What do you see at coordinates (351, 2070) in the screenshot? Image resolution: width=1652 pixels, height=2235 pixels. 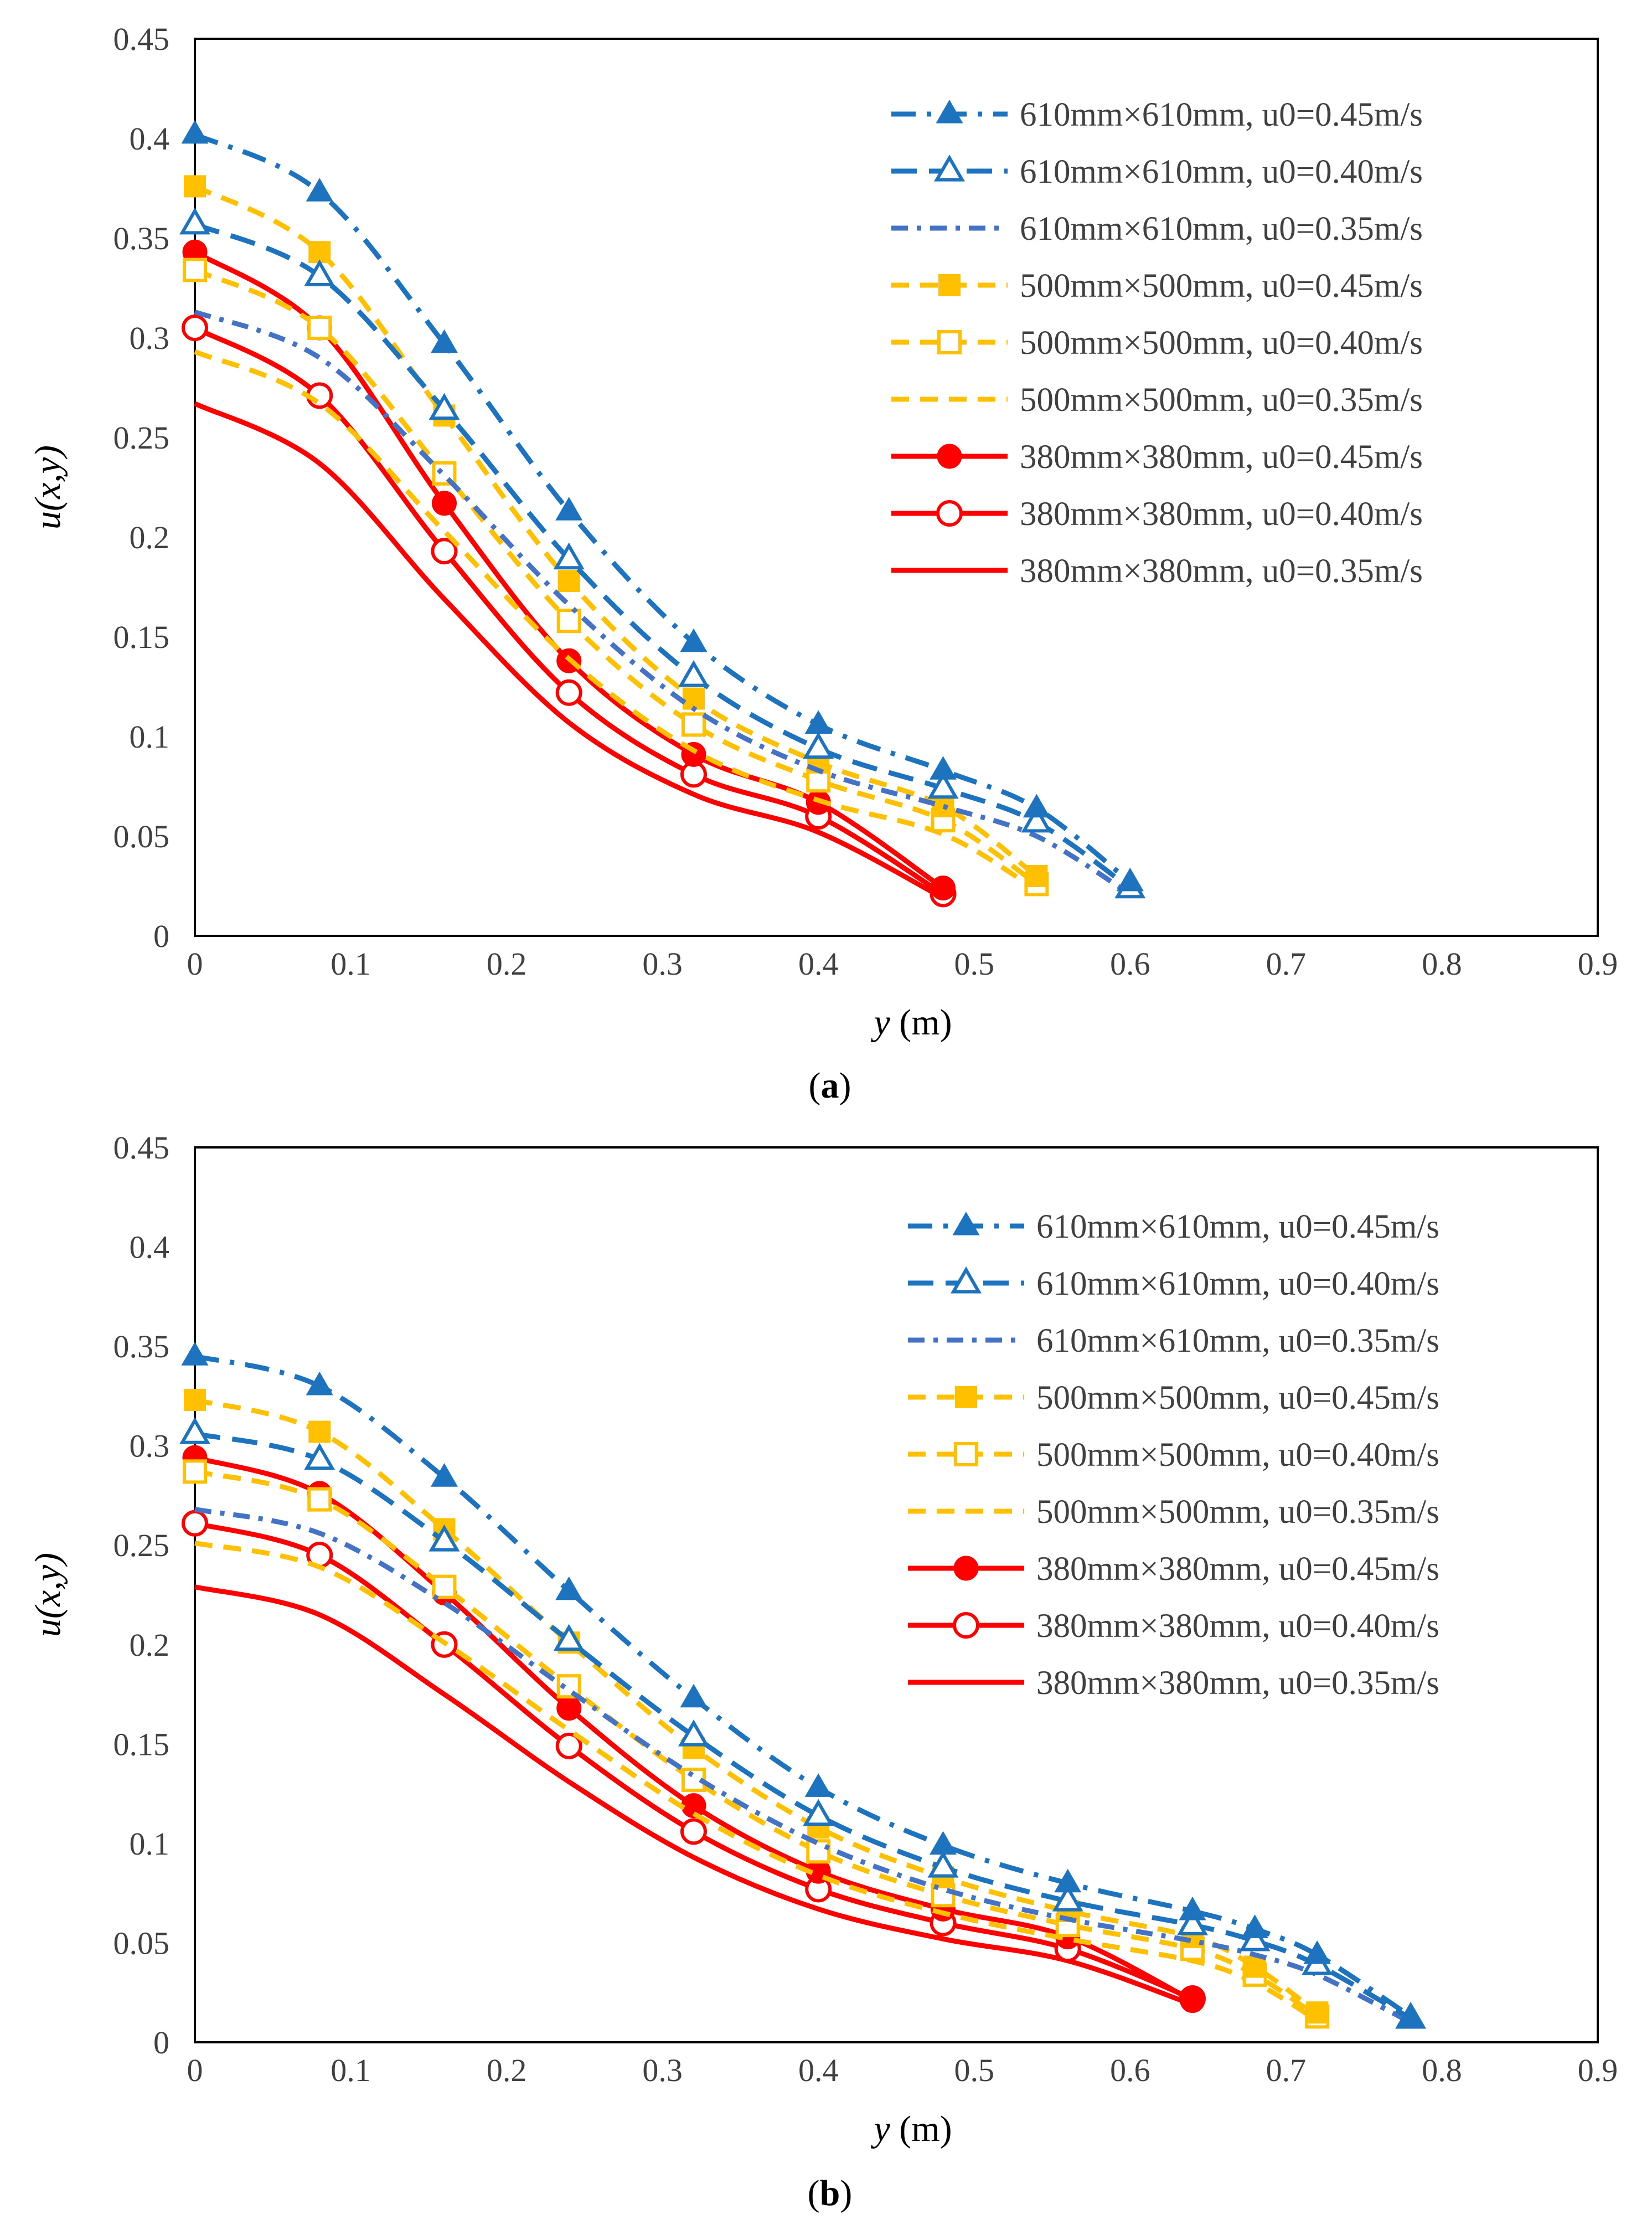 I see `x-tick-label: 0.1` at bounding box center [351, 2070].